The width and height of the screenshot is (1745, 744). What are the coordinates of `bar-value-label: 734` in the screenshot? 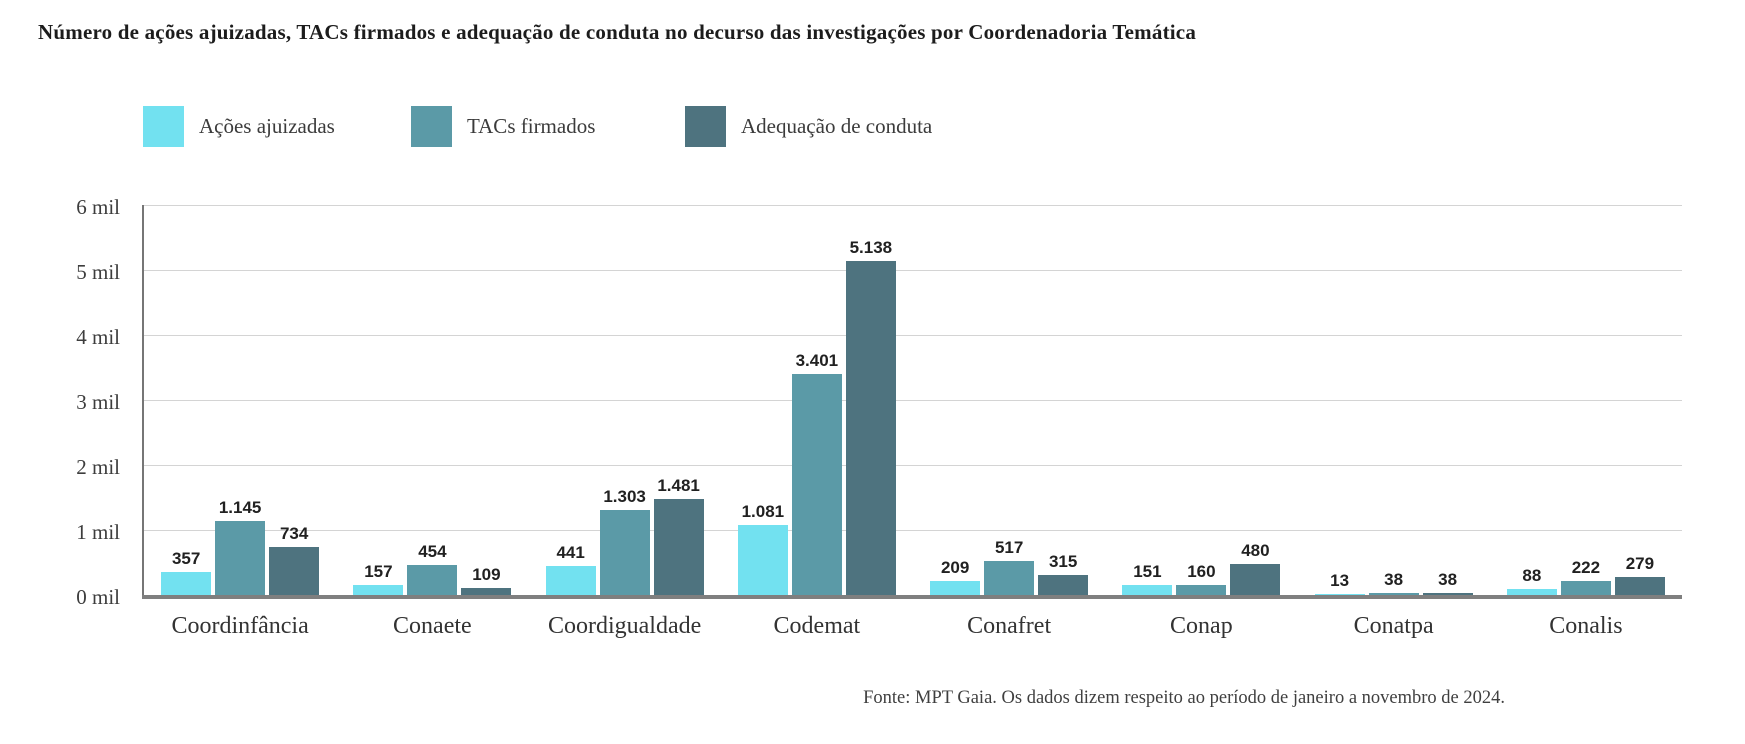 It's located at (294, 533).